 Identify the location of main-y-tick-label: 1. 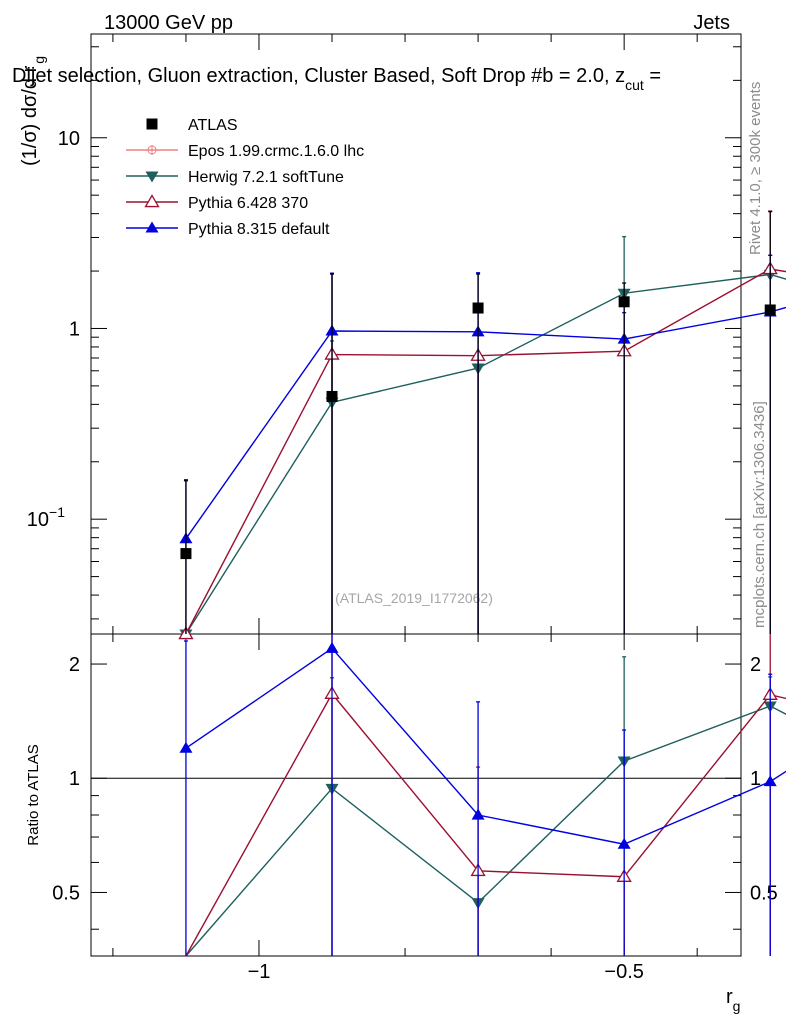
(74, 329).